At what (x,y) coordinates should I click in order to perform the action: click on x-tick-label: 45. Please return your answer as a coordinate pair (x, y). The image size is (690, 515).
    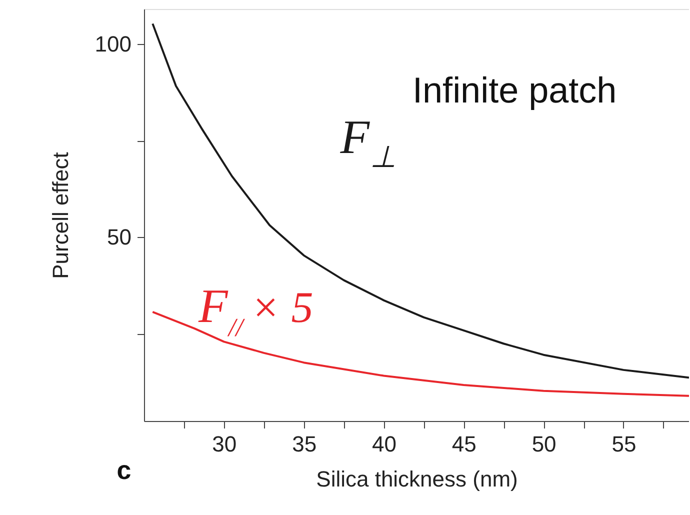
    Looking at the image, I should click on (464, 444).